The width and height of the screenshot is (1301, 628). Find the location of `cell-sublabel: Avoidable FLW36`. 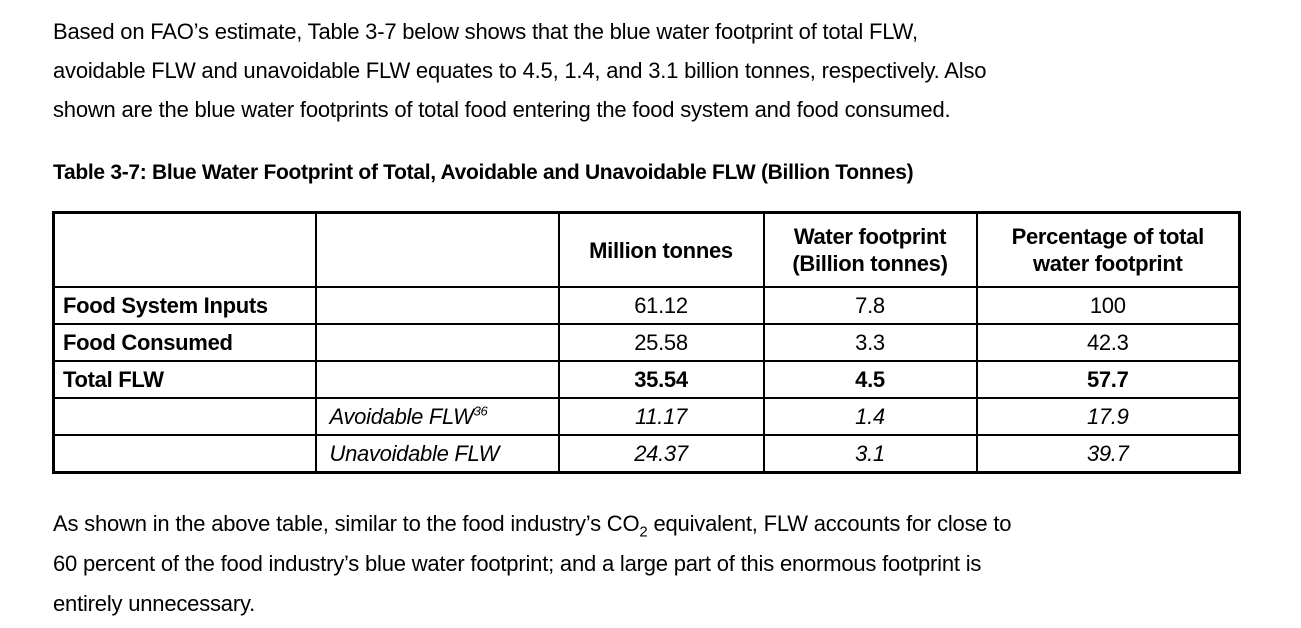

cell-sublabel: Avoidable FLW36 is located at coordinates (437, 416).